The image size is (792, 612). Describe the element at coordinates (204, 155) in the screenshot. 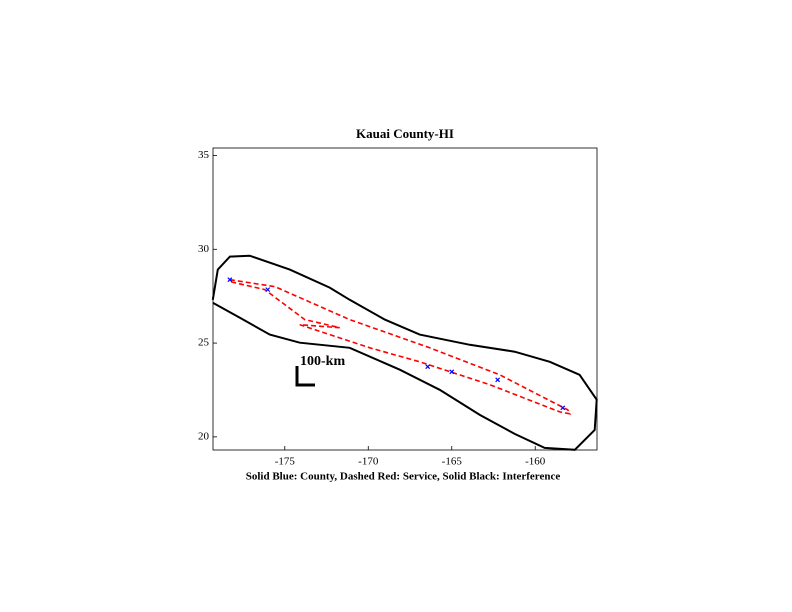

I see `y-tick-label: 35` at that location.